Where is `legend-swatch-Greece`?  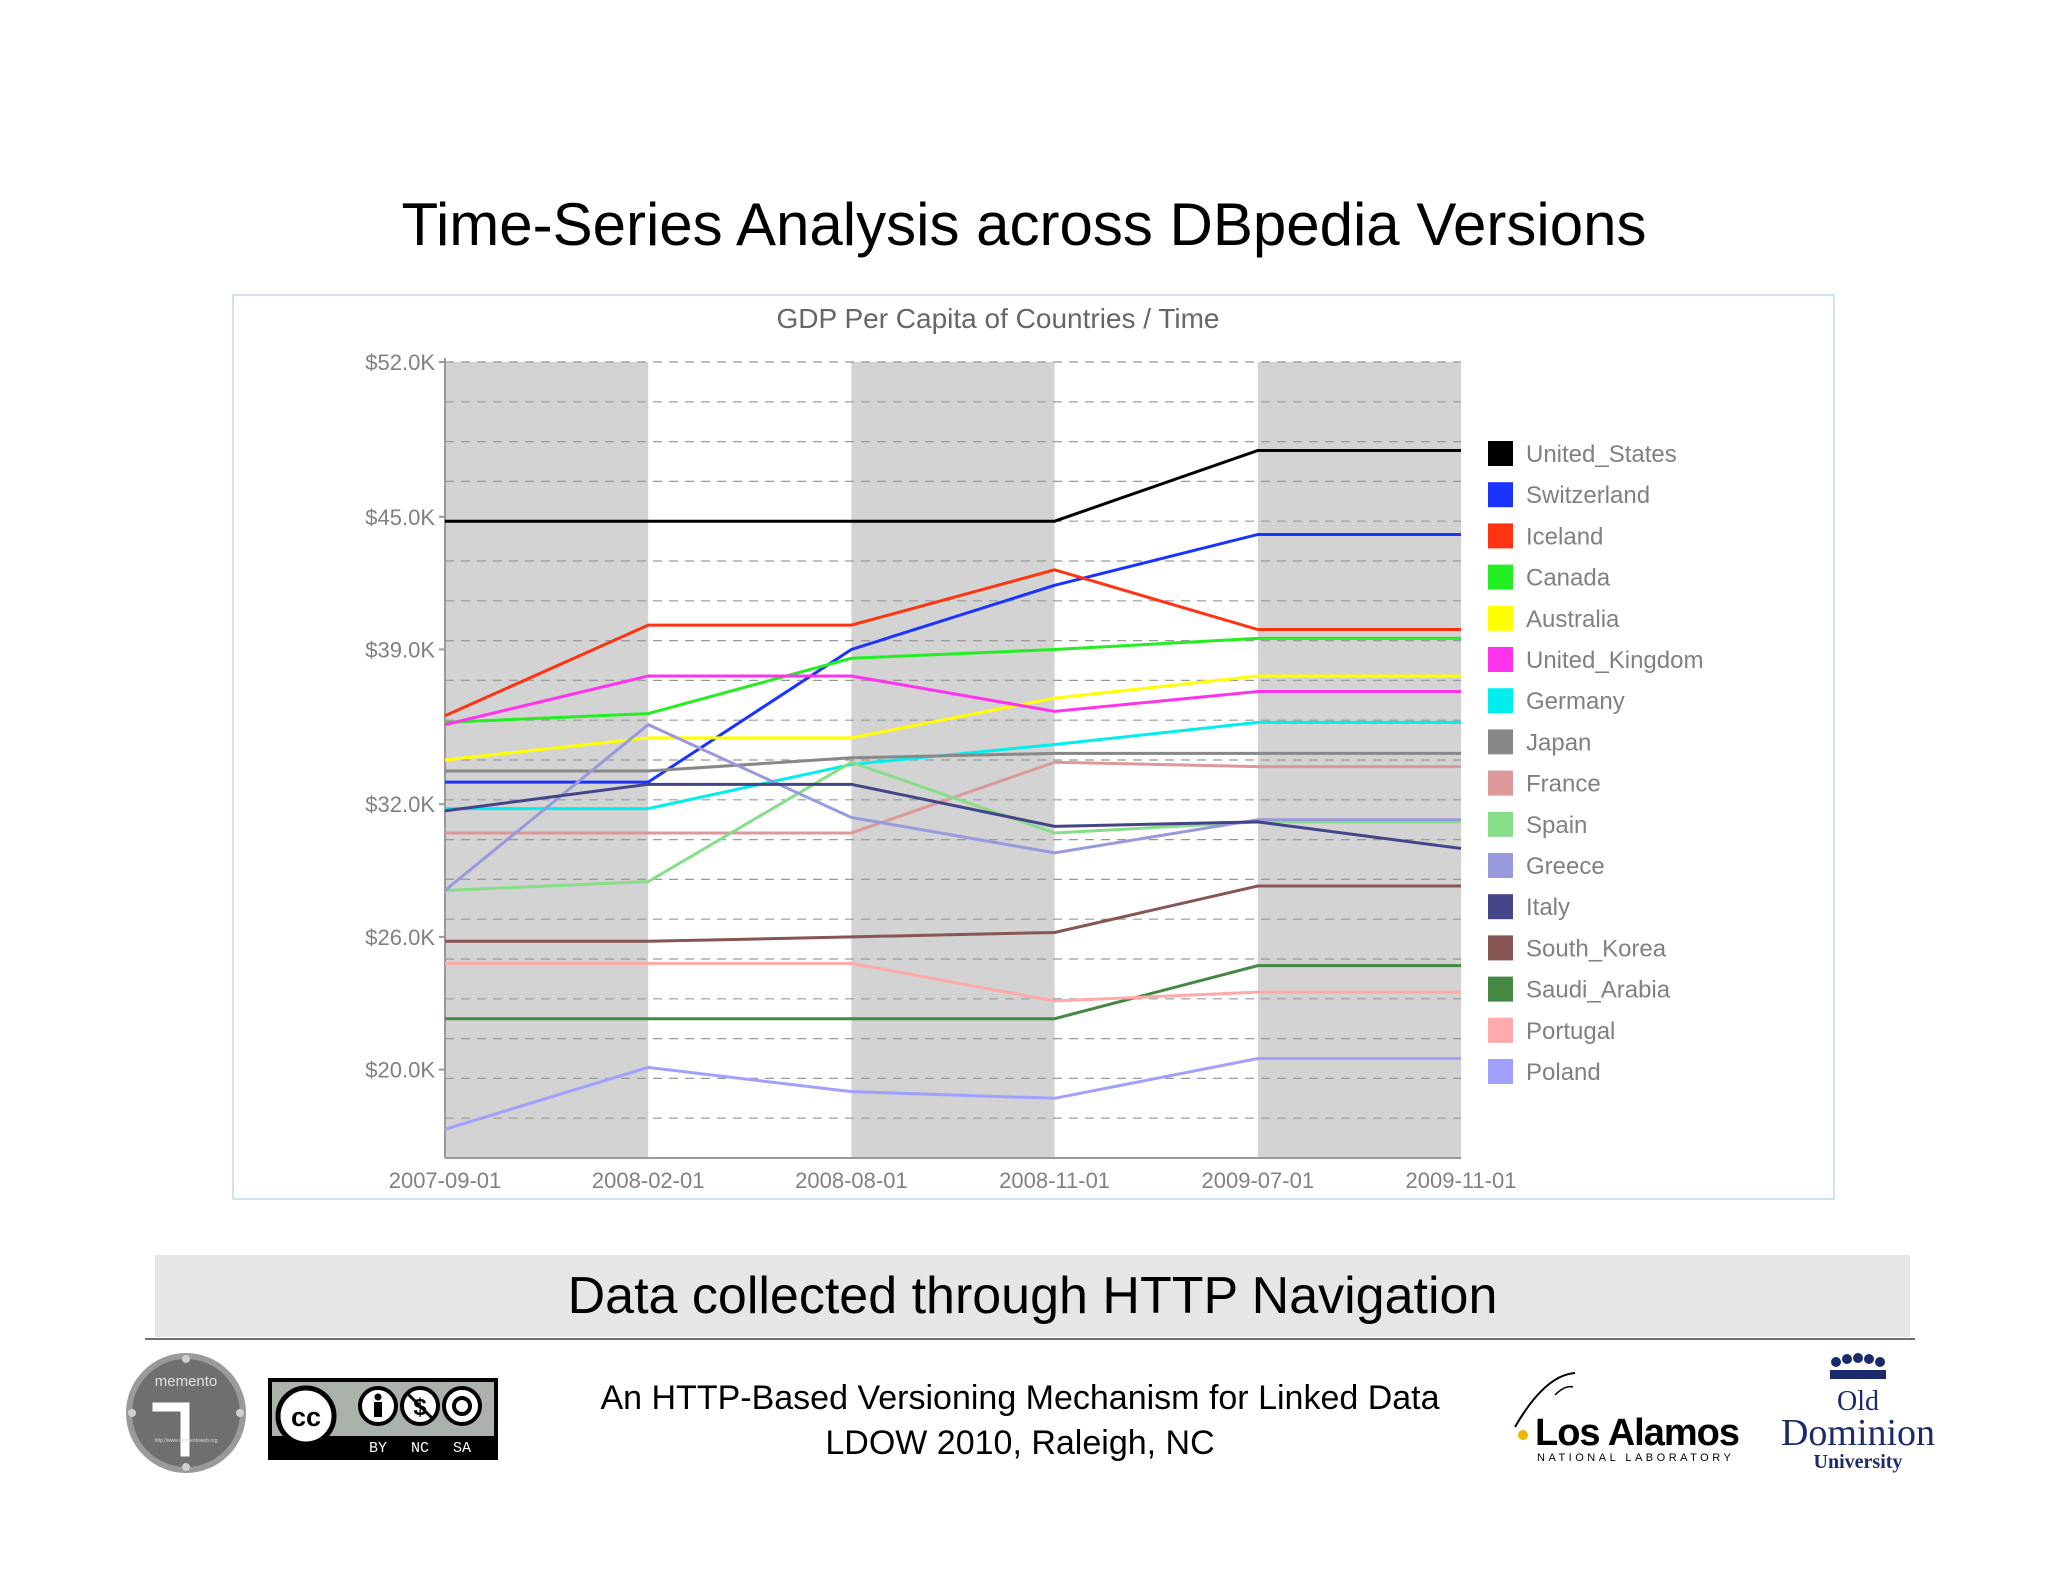 legend-swatch-Greece is located at coordinates (1500, 865).